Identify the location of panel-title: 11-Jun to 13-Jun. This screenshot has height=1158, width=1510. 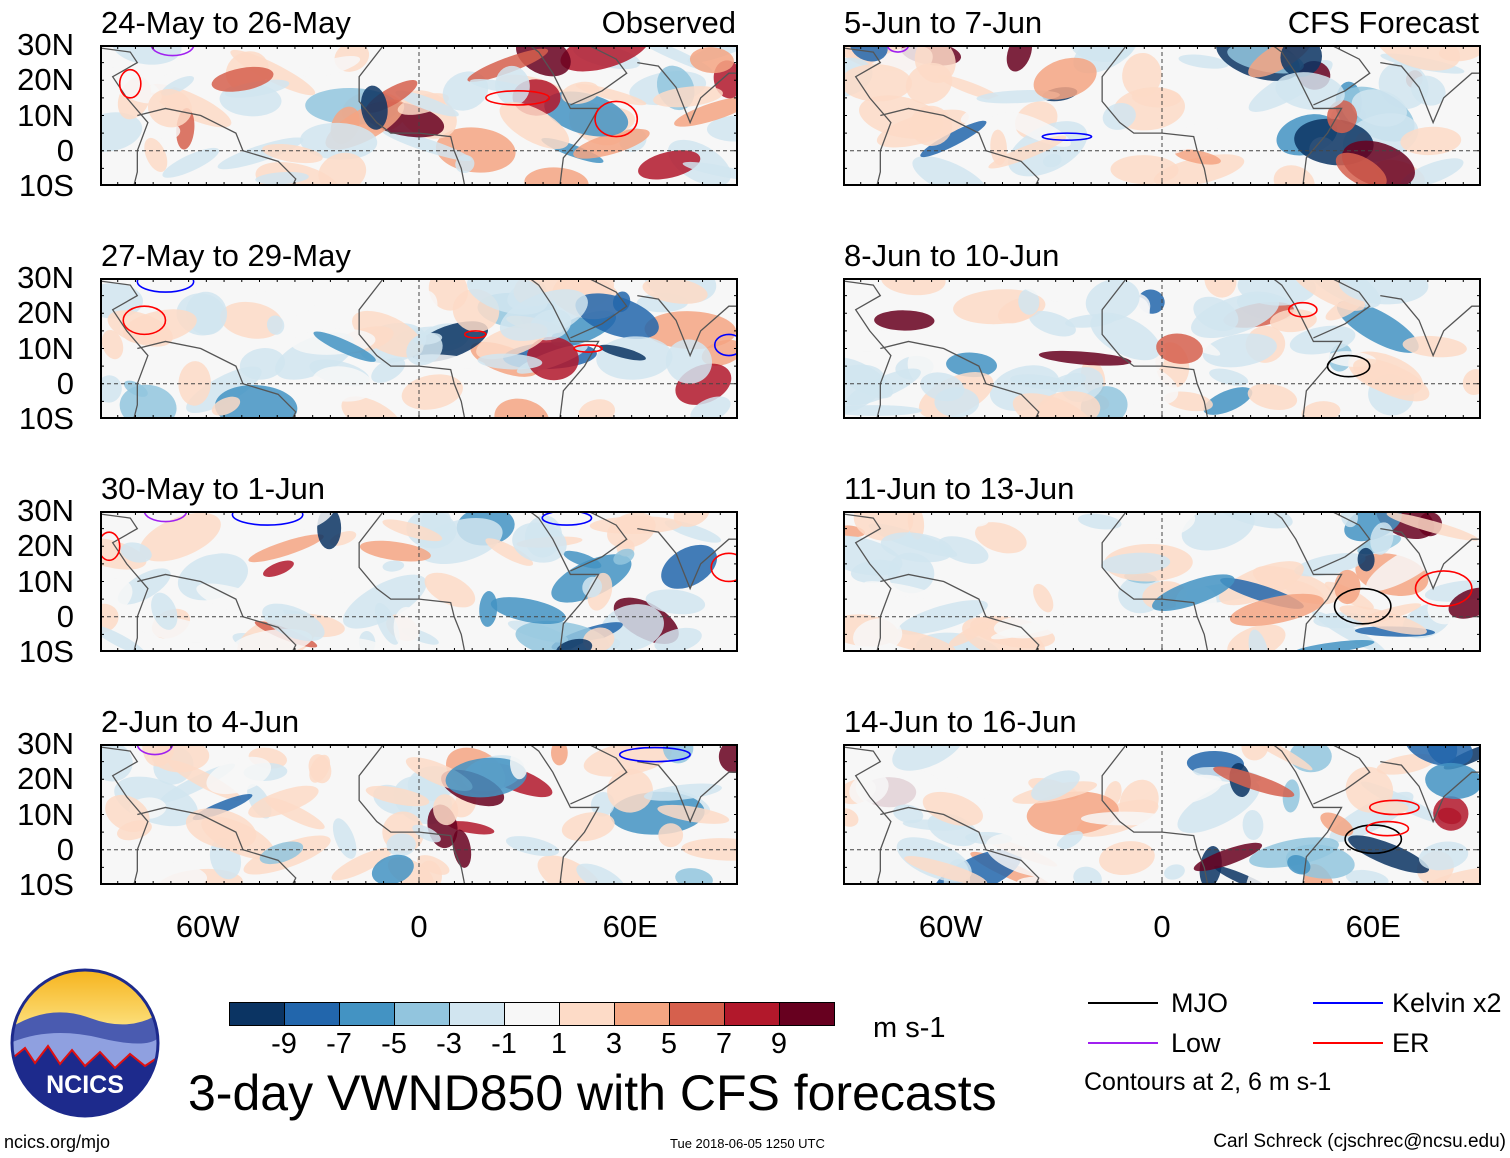
(959, 488).